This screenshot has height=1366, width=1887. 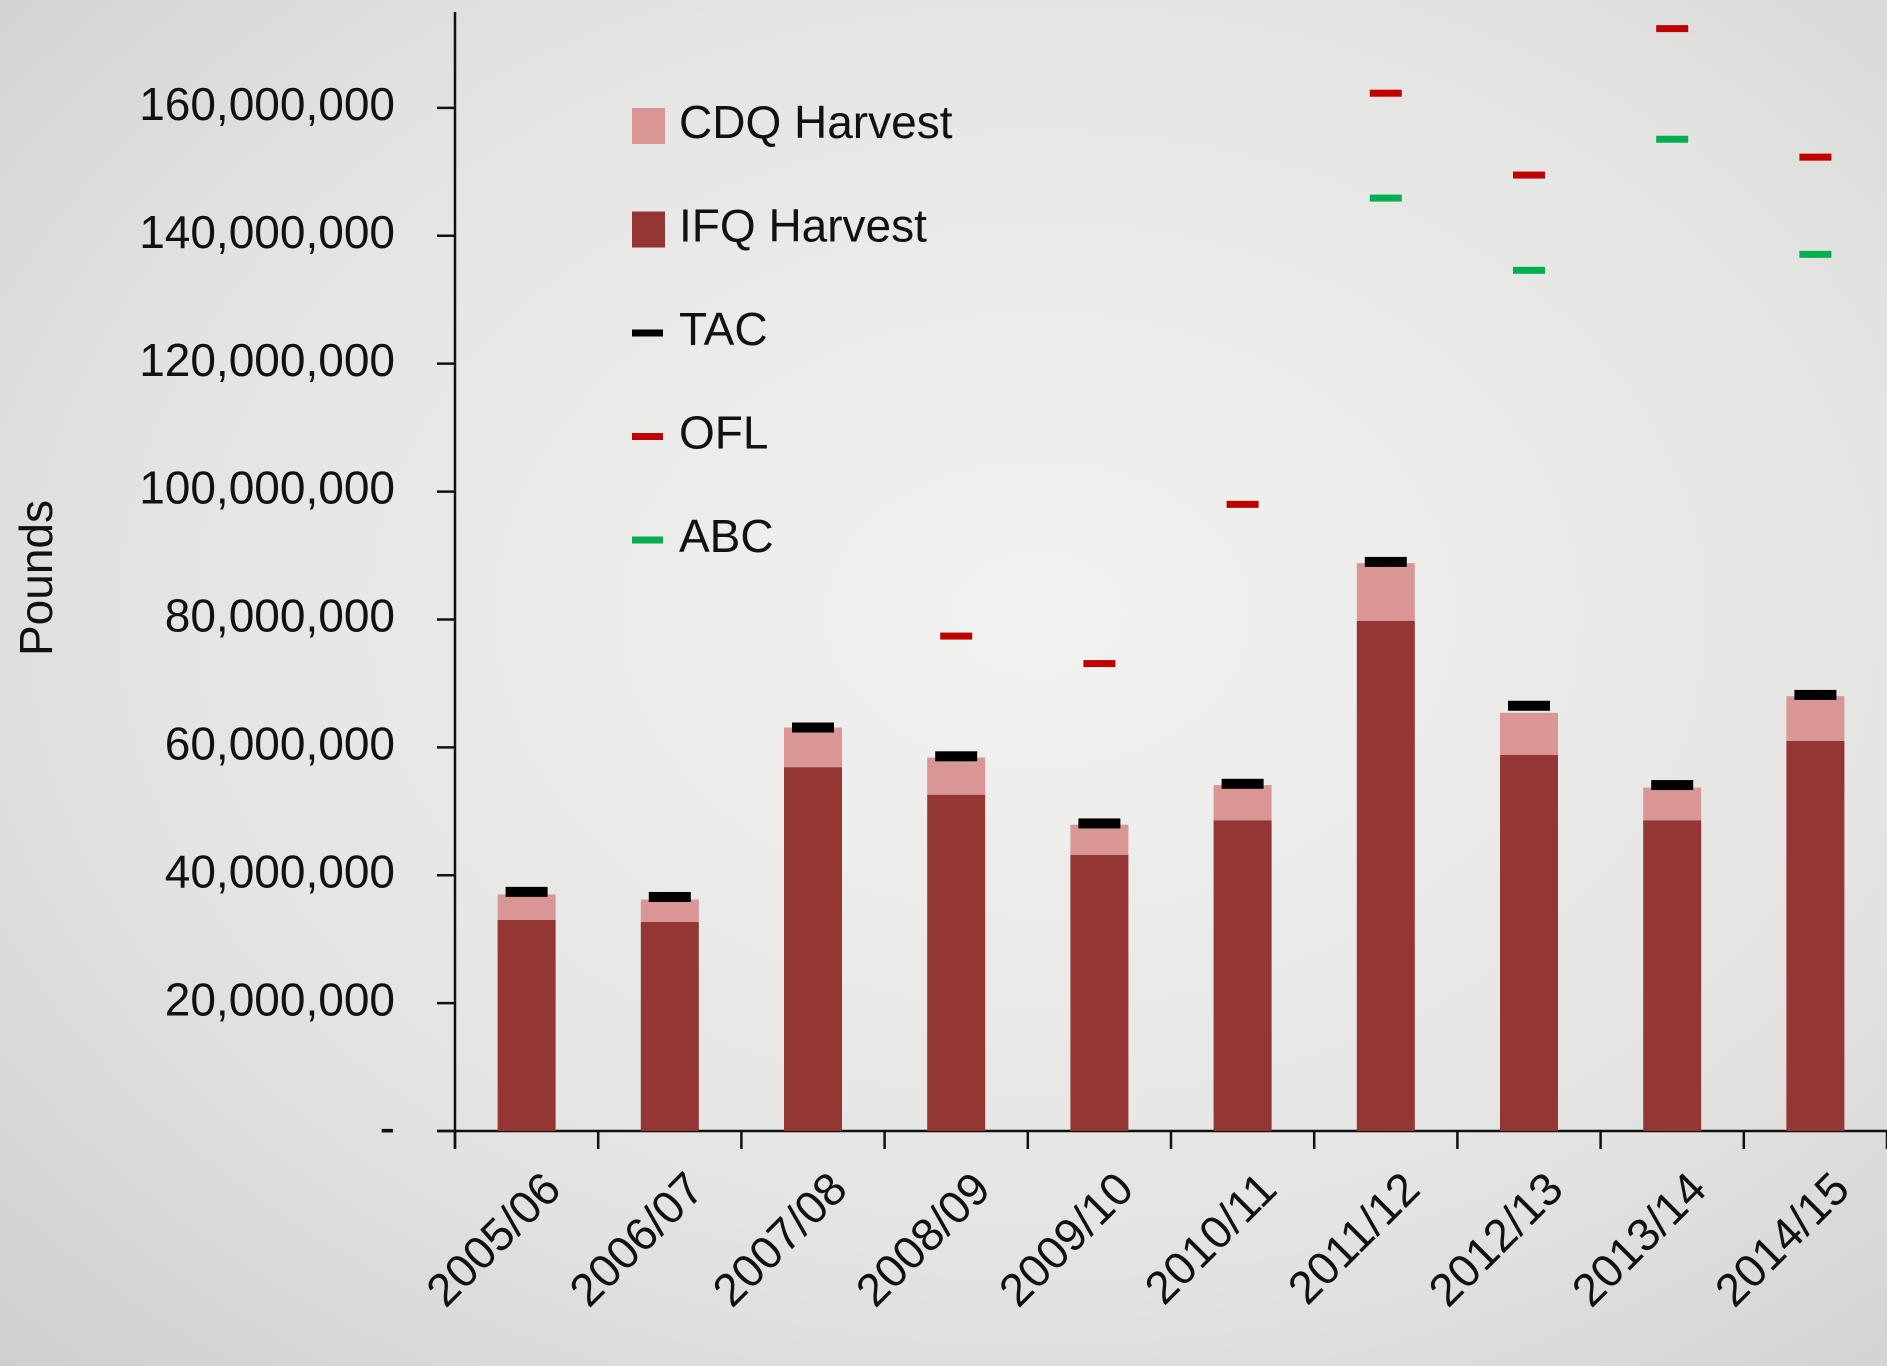 I want to click on x-tick-label: 2010/11, so click(x=1210, y=1238).